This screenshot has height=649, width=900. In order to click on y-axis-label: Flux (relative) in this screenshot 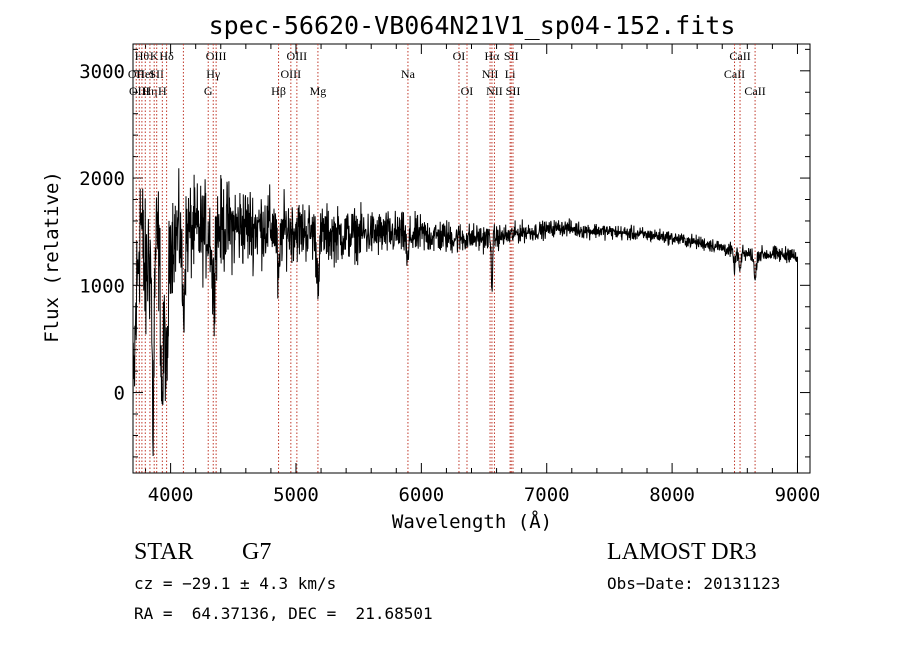, I will do `click(52, 257)`.